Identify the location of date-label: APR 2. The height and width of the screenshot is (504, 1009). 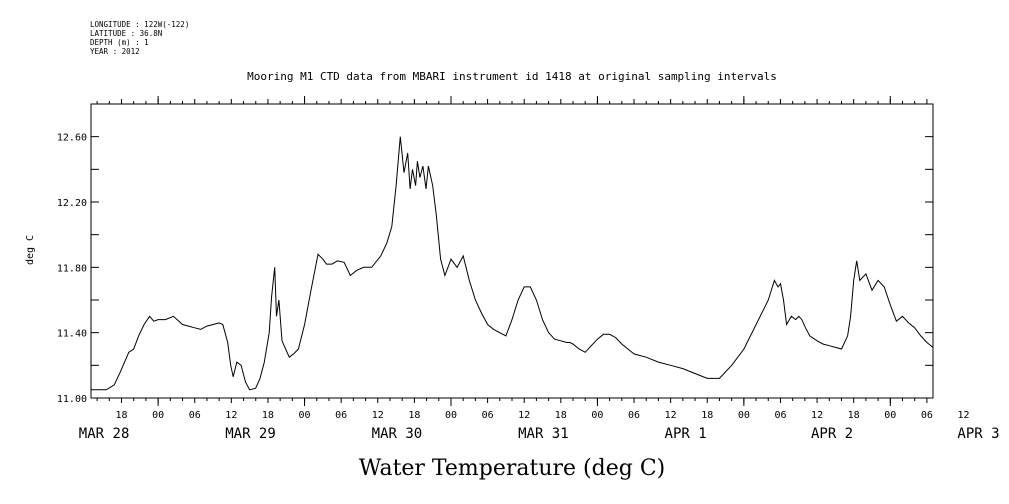
(832, 434).